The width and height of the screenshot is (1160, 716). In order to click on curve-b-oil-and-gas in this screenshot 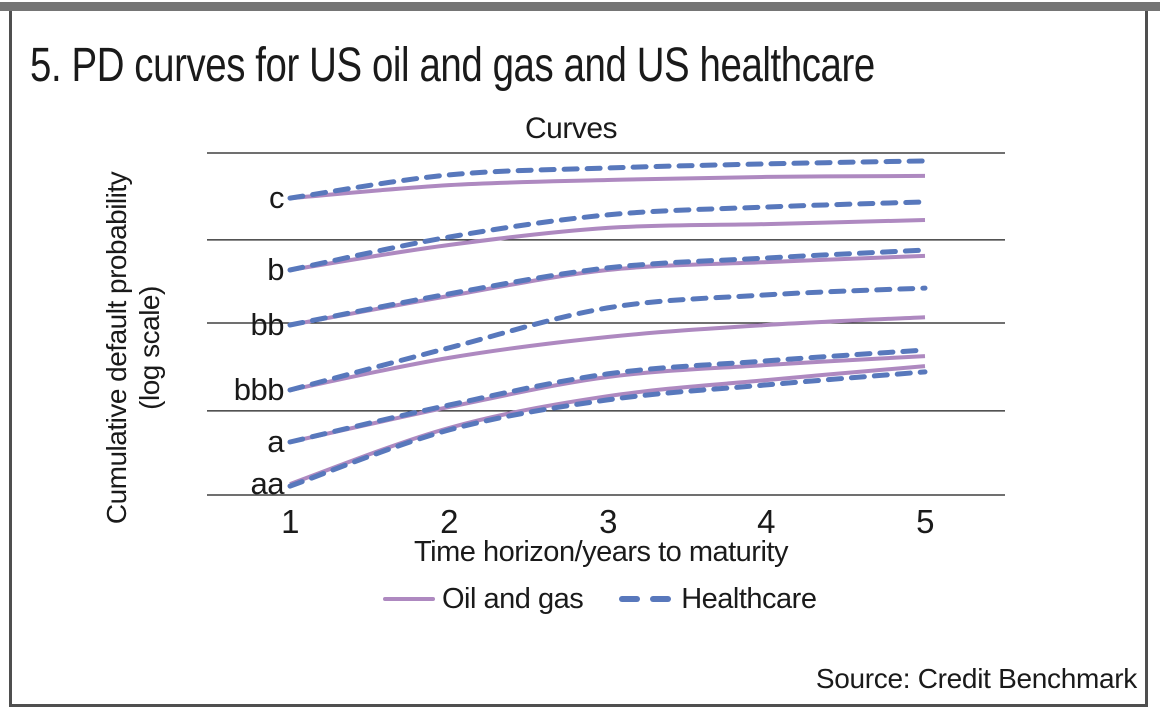, I will do `click(607, 245)`.